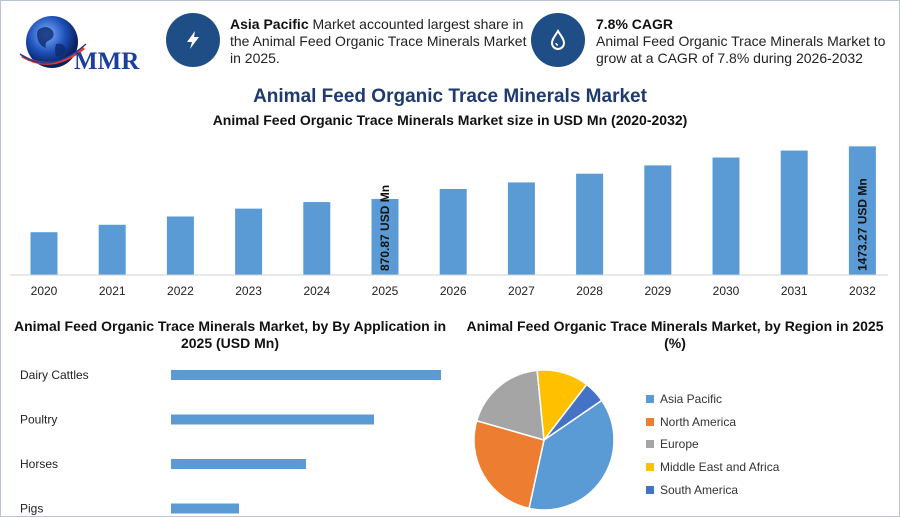  I want to click on legend-item: Middle East and Africa, so click(712, 467).